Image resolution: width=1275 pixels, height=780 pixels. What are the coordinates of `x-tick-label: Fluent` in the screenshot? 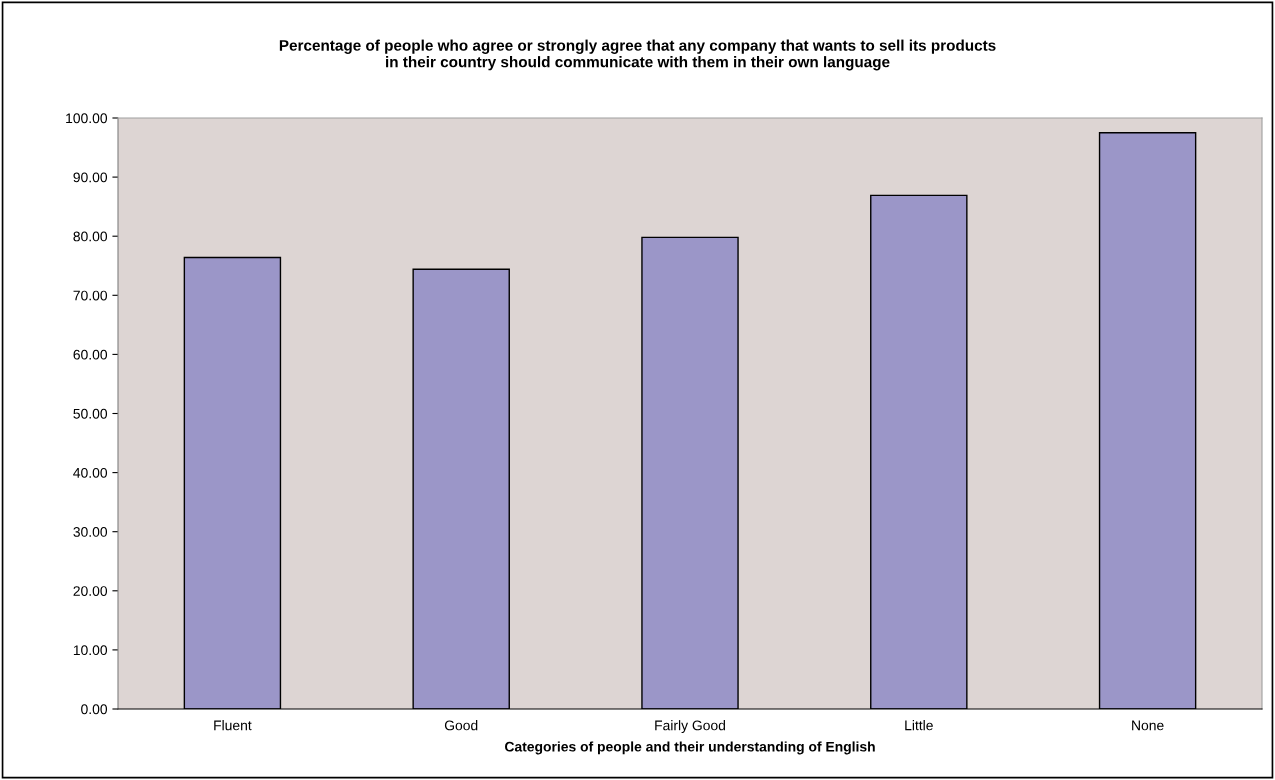 It's located at (233, 725).